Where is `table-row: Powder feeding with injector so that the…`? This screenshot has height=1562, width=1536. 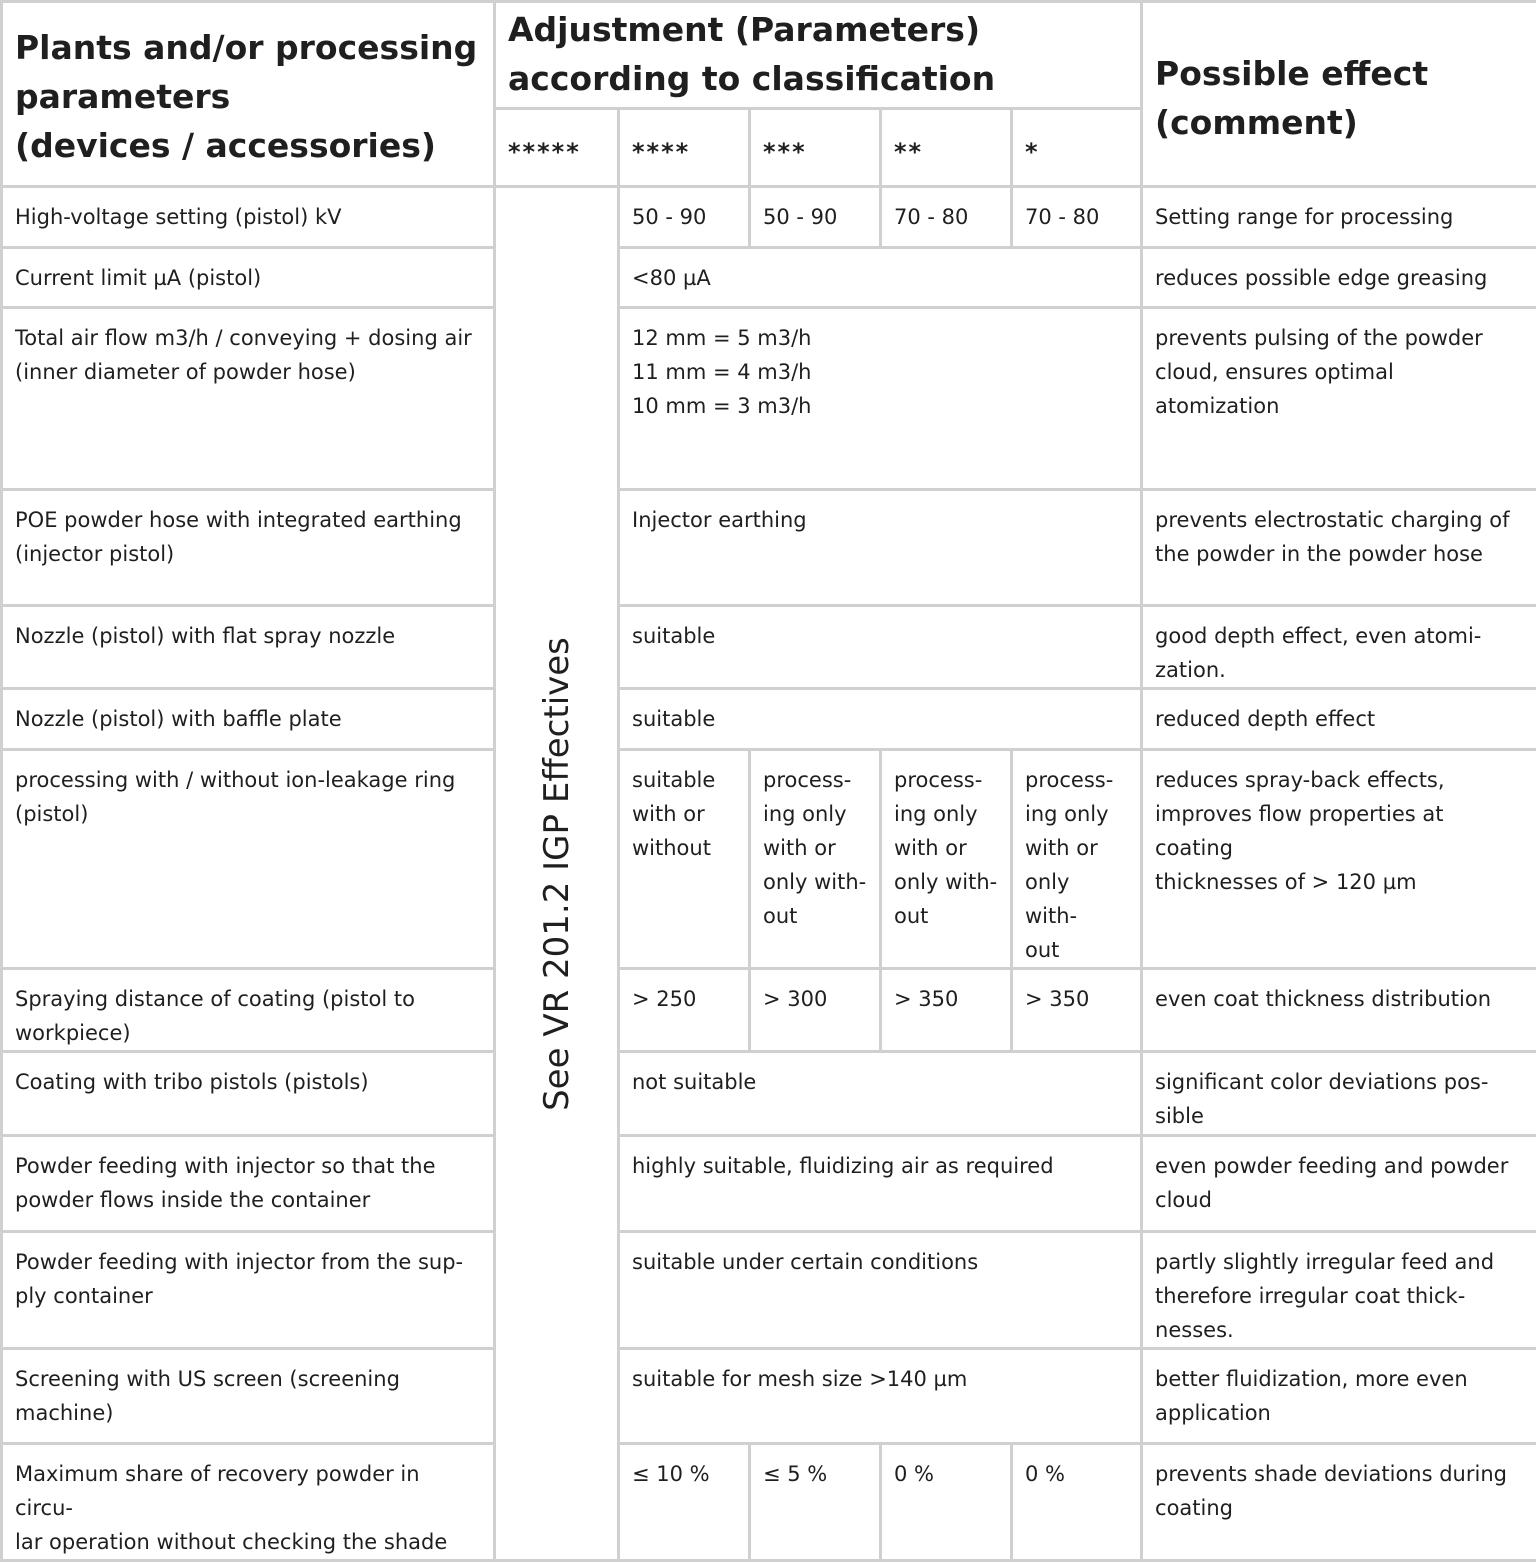
table-row: Powder feeding with injector so that the… is located at coordinates (769, 1184).